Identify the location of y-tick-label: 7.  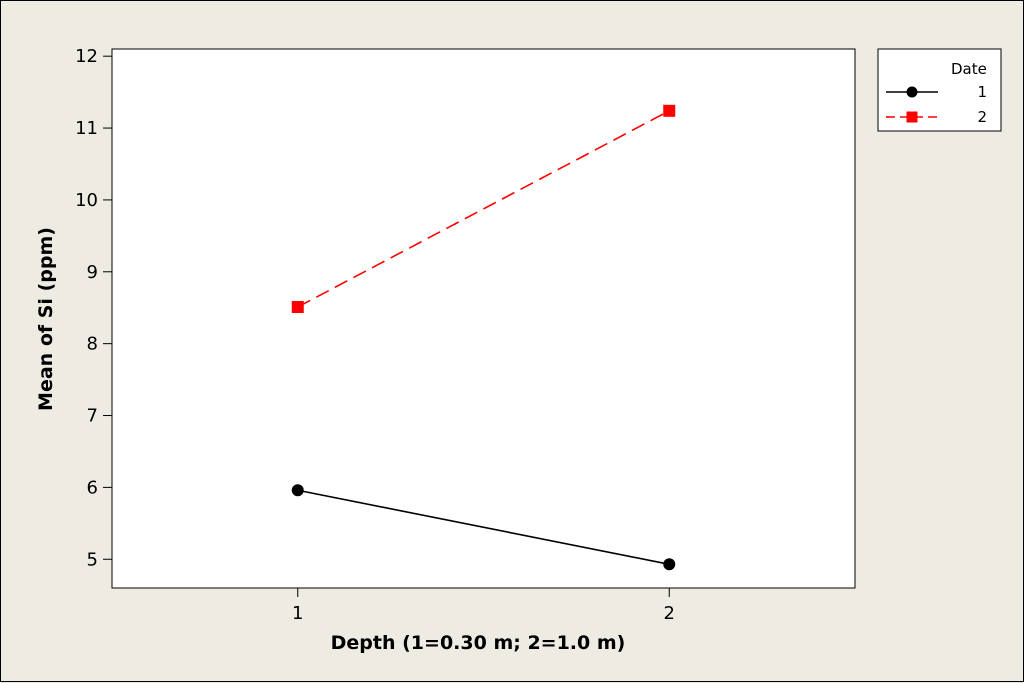
(92, 416).